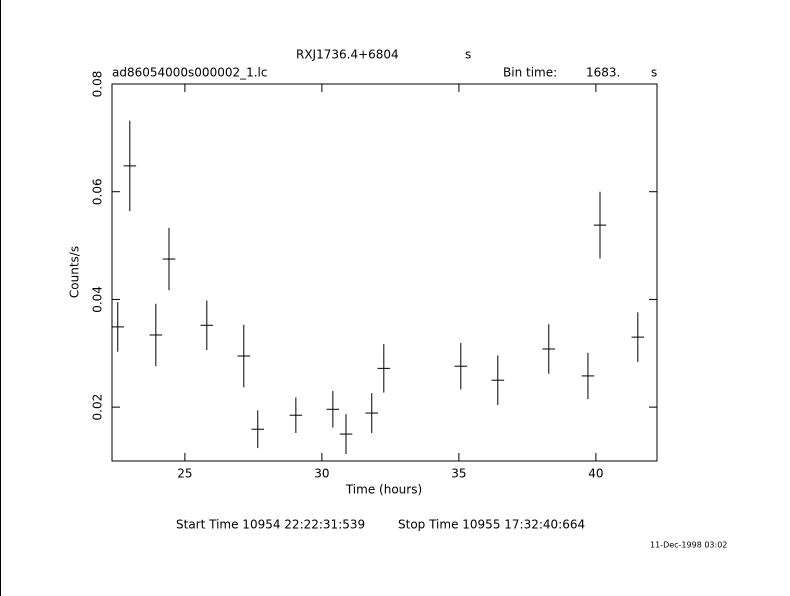 The height and width of the screenshot is (596, 790). I want to click on stop-time: Stop Time 10955 17:32:40:664, so click(491, 525).